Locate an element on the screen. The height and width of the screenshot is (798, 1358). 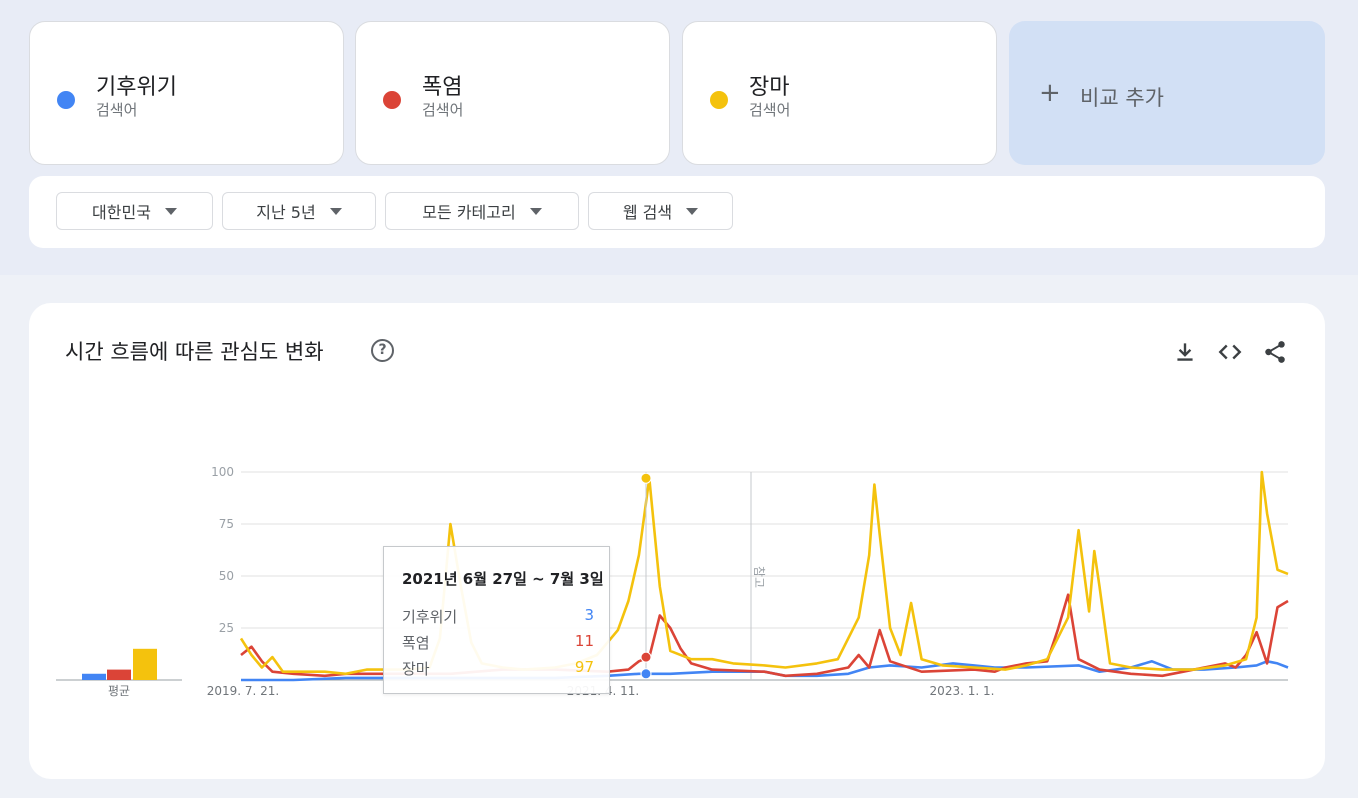
filter-label: 웹 검색 is located at coordinates (647, 212).